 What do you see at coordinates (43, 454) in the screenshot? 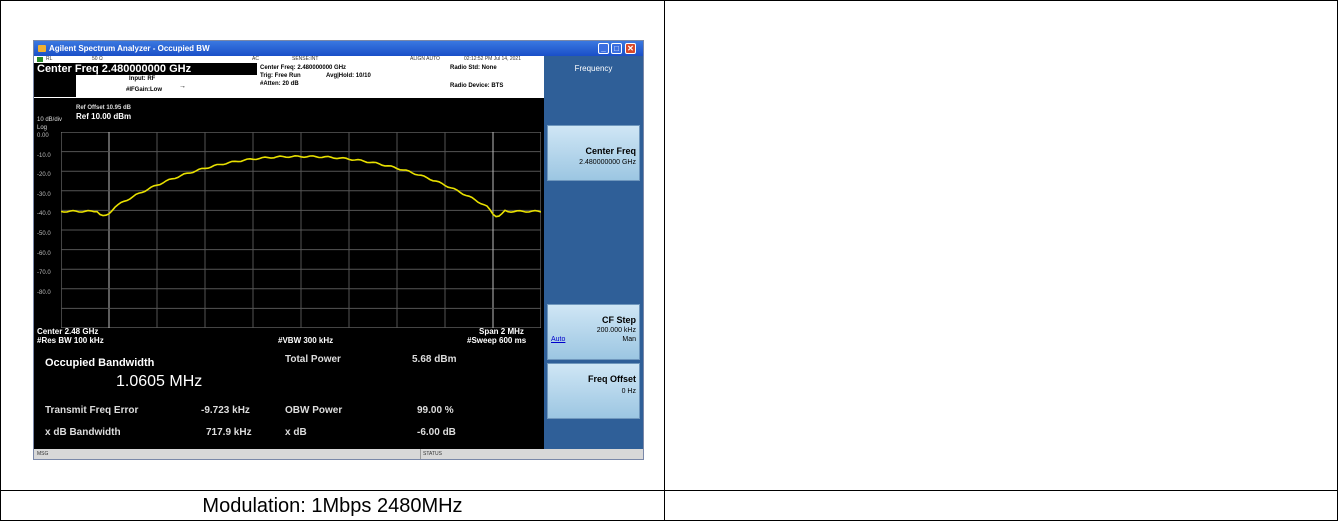
I see `msg-label: MSG` at bounding box center [43, 454].